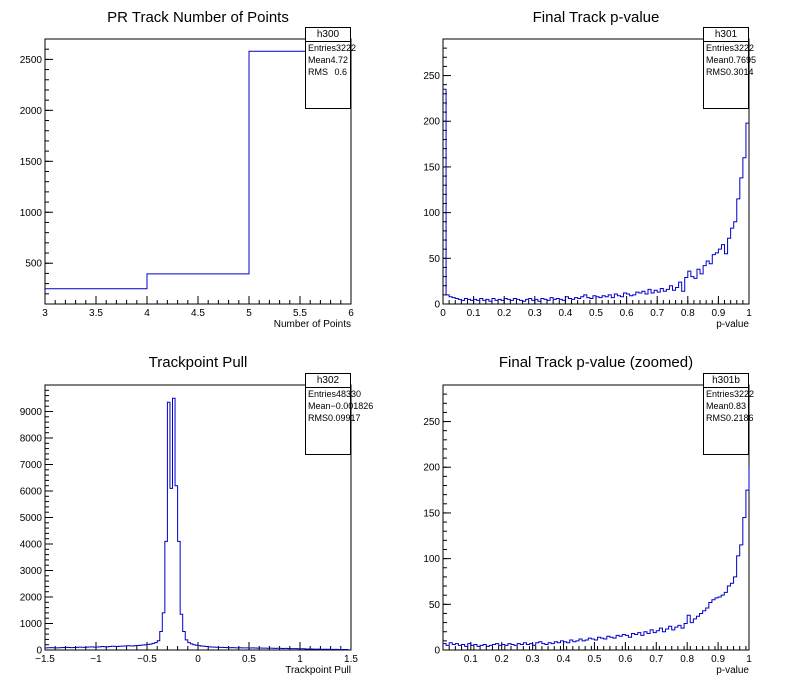 The height and width of the screenshot is (690, 796). Describe the element at coordinates (352, 406) in the screenshot. I see `chart-3-stats-value: −0.001826` at that location.